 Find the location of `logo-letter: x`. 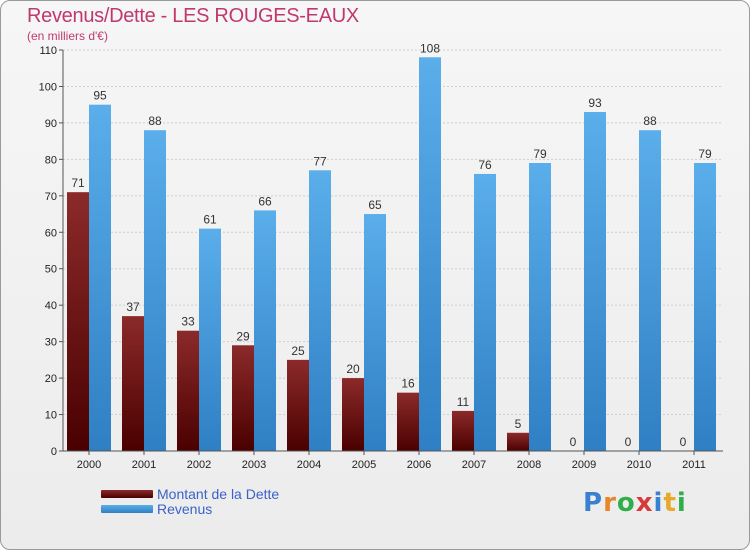

logo-letter: x is located at coordinates (644, 503).